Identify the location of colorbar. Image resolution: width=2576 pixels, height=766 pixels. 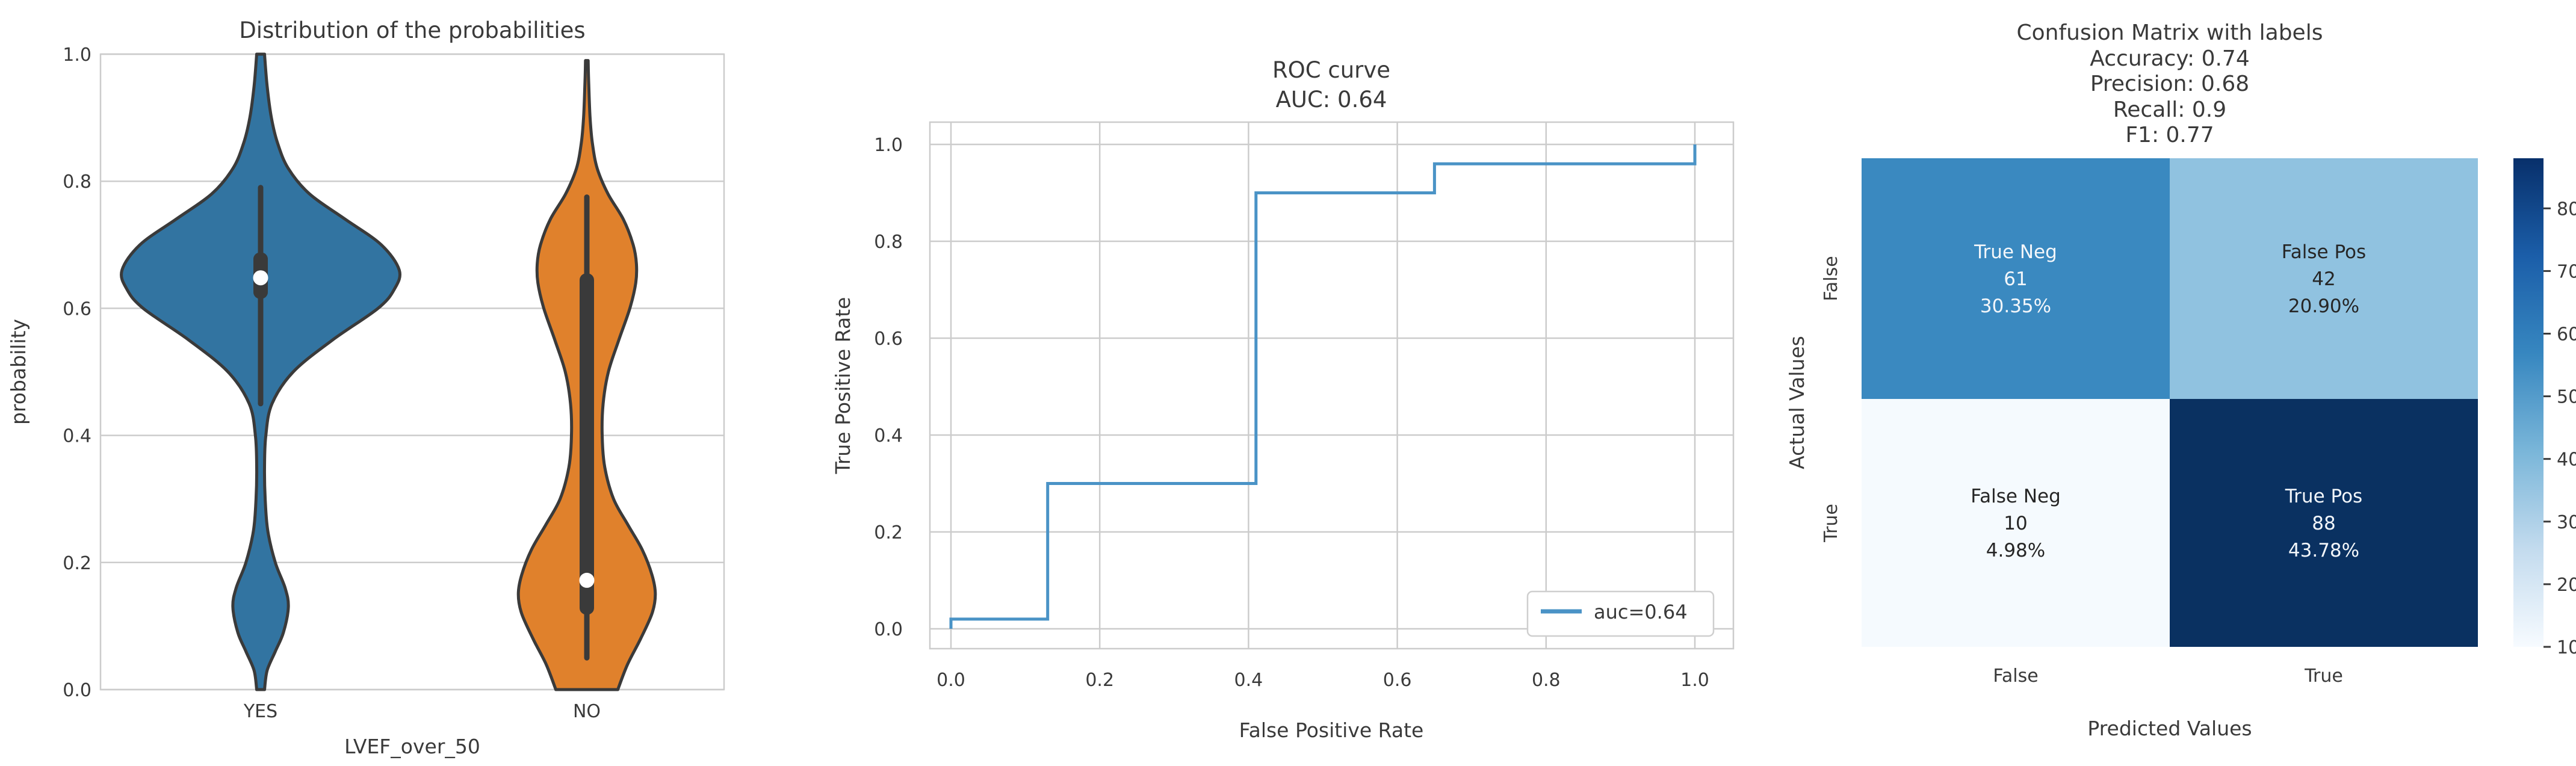
(2528, 402).